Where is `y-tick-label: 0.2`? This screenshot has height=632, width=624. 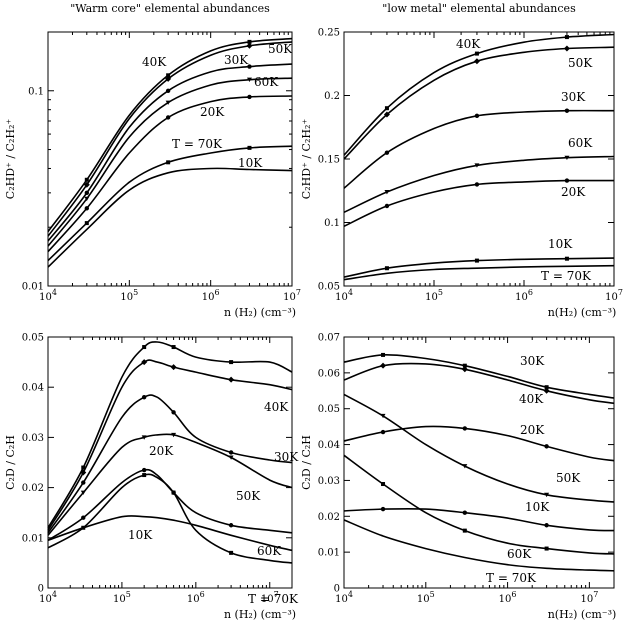
y-tick-label: 0.2 is located at coordinates (332, 96).